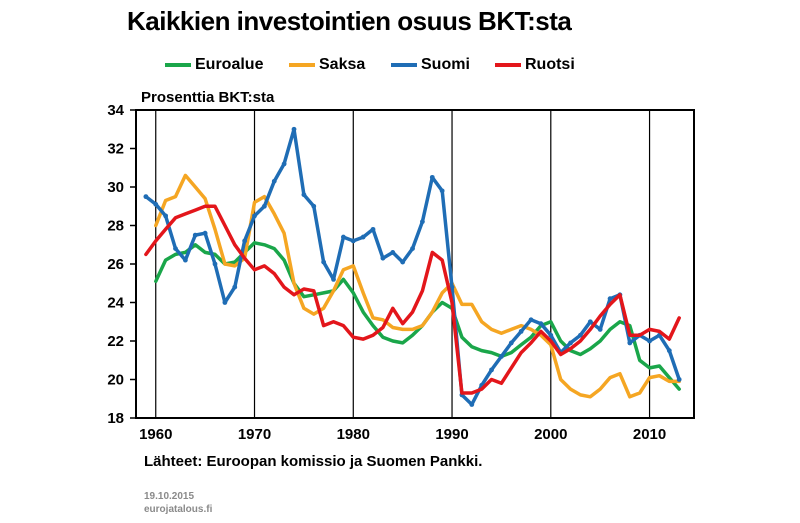 The image size is (800, 523). What do you see at coordinates (115, 418) in the screenshot?
I see `y-tick-label: 18` at bounding box center [115, 418].